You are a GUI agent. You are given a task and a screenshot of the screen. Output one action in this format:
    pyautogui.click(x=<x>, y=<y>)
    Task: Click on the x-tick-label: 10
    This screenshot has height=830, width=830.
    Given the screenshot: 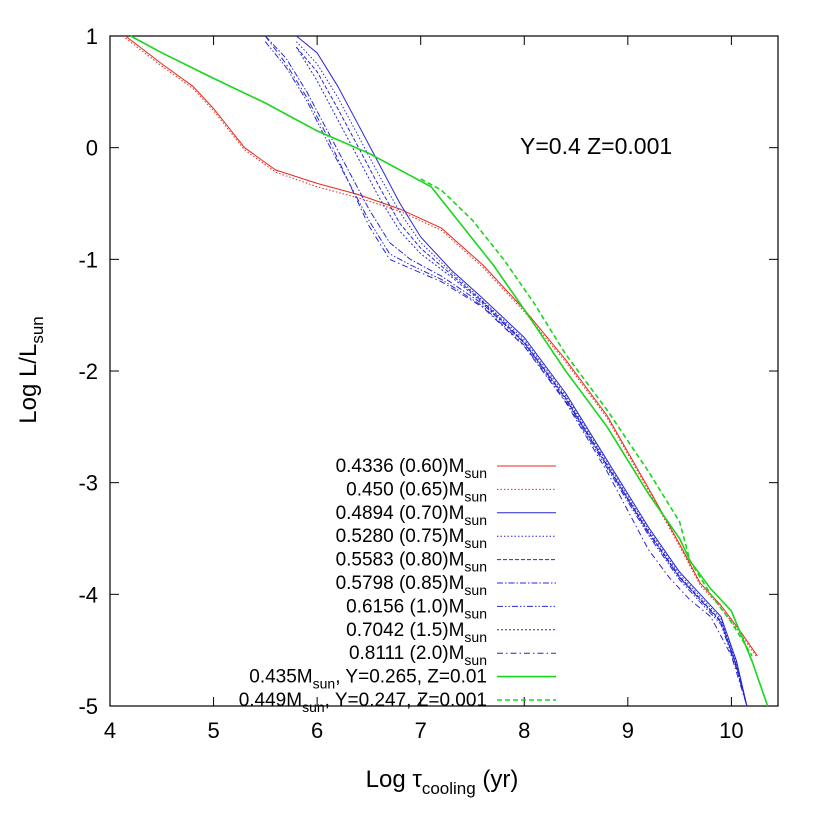 What is the action you would take?
    pyautogui.click(x=731, y=730)
    